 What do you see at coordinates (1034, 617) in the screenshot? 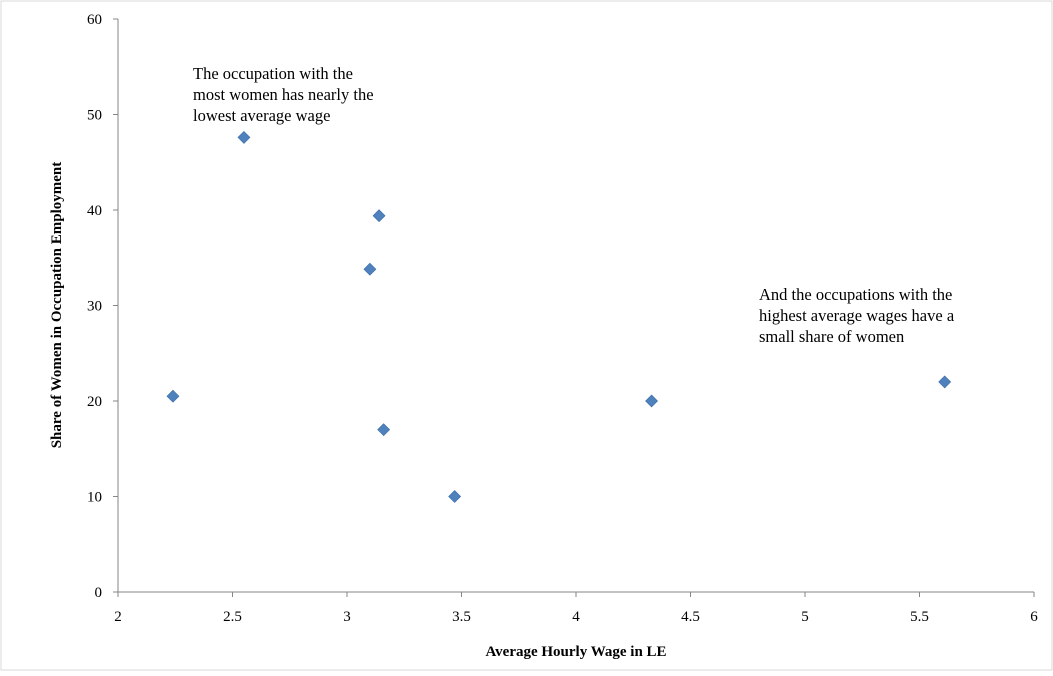
I see `x-tick-label: 6` at bounding box center [1034, 617].